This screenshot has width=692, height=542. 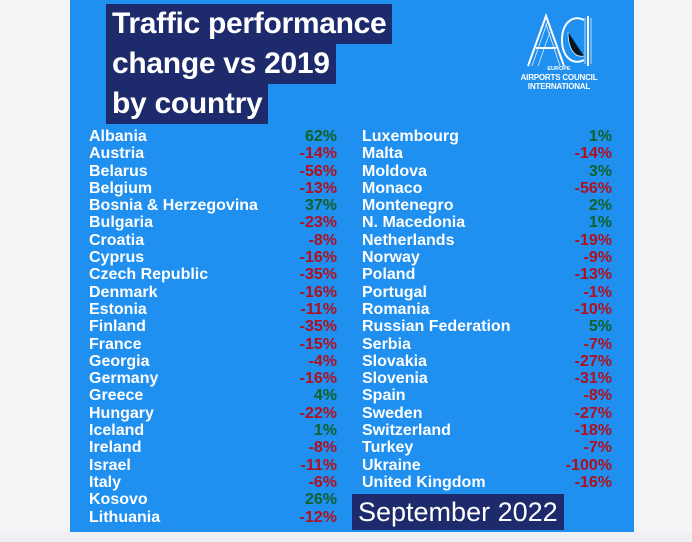 What do you see at coordinates (121, 188) in the screenshot?
I see `country-name: Belgium` at bounding box center [121, 188].